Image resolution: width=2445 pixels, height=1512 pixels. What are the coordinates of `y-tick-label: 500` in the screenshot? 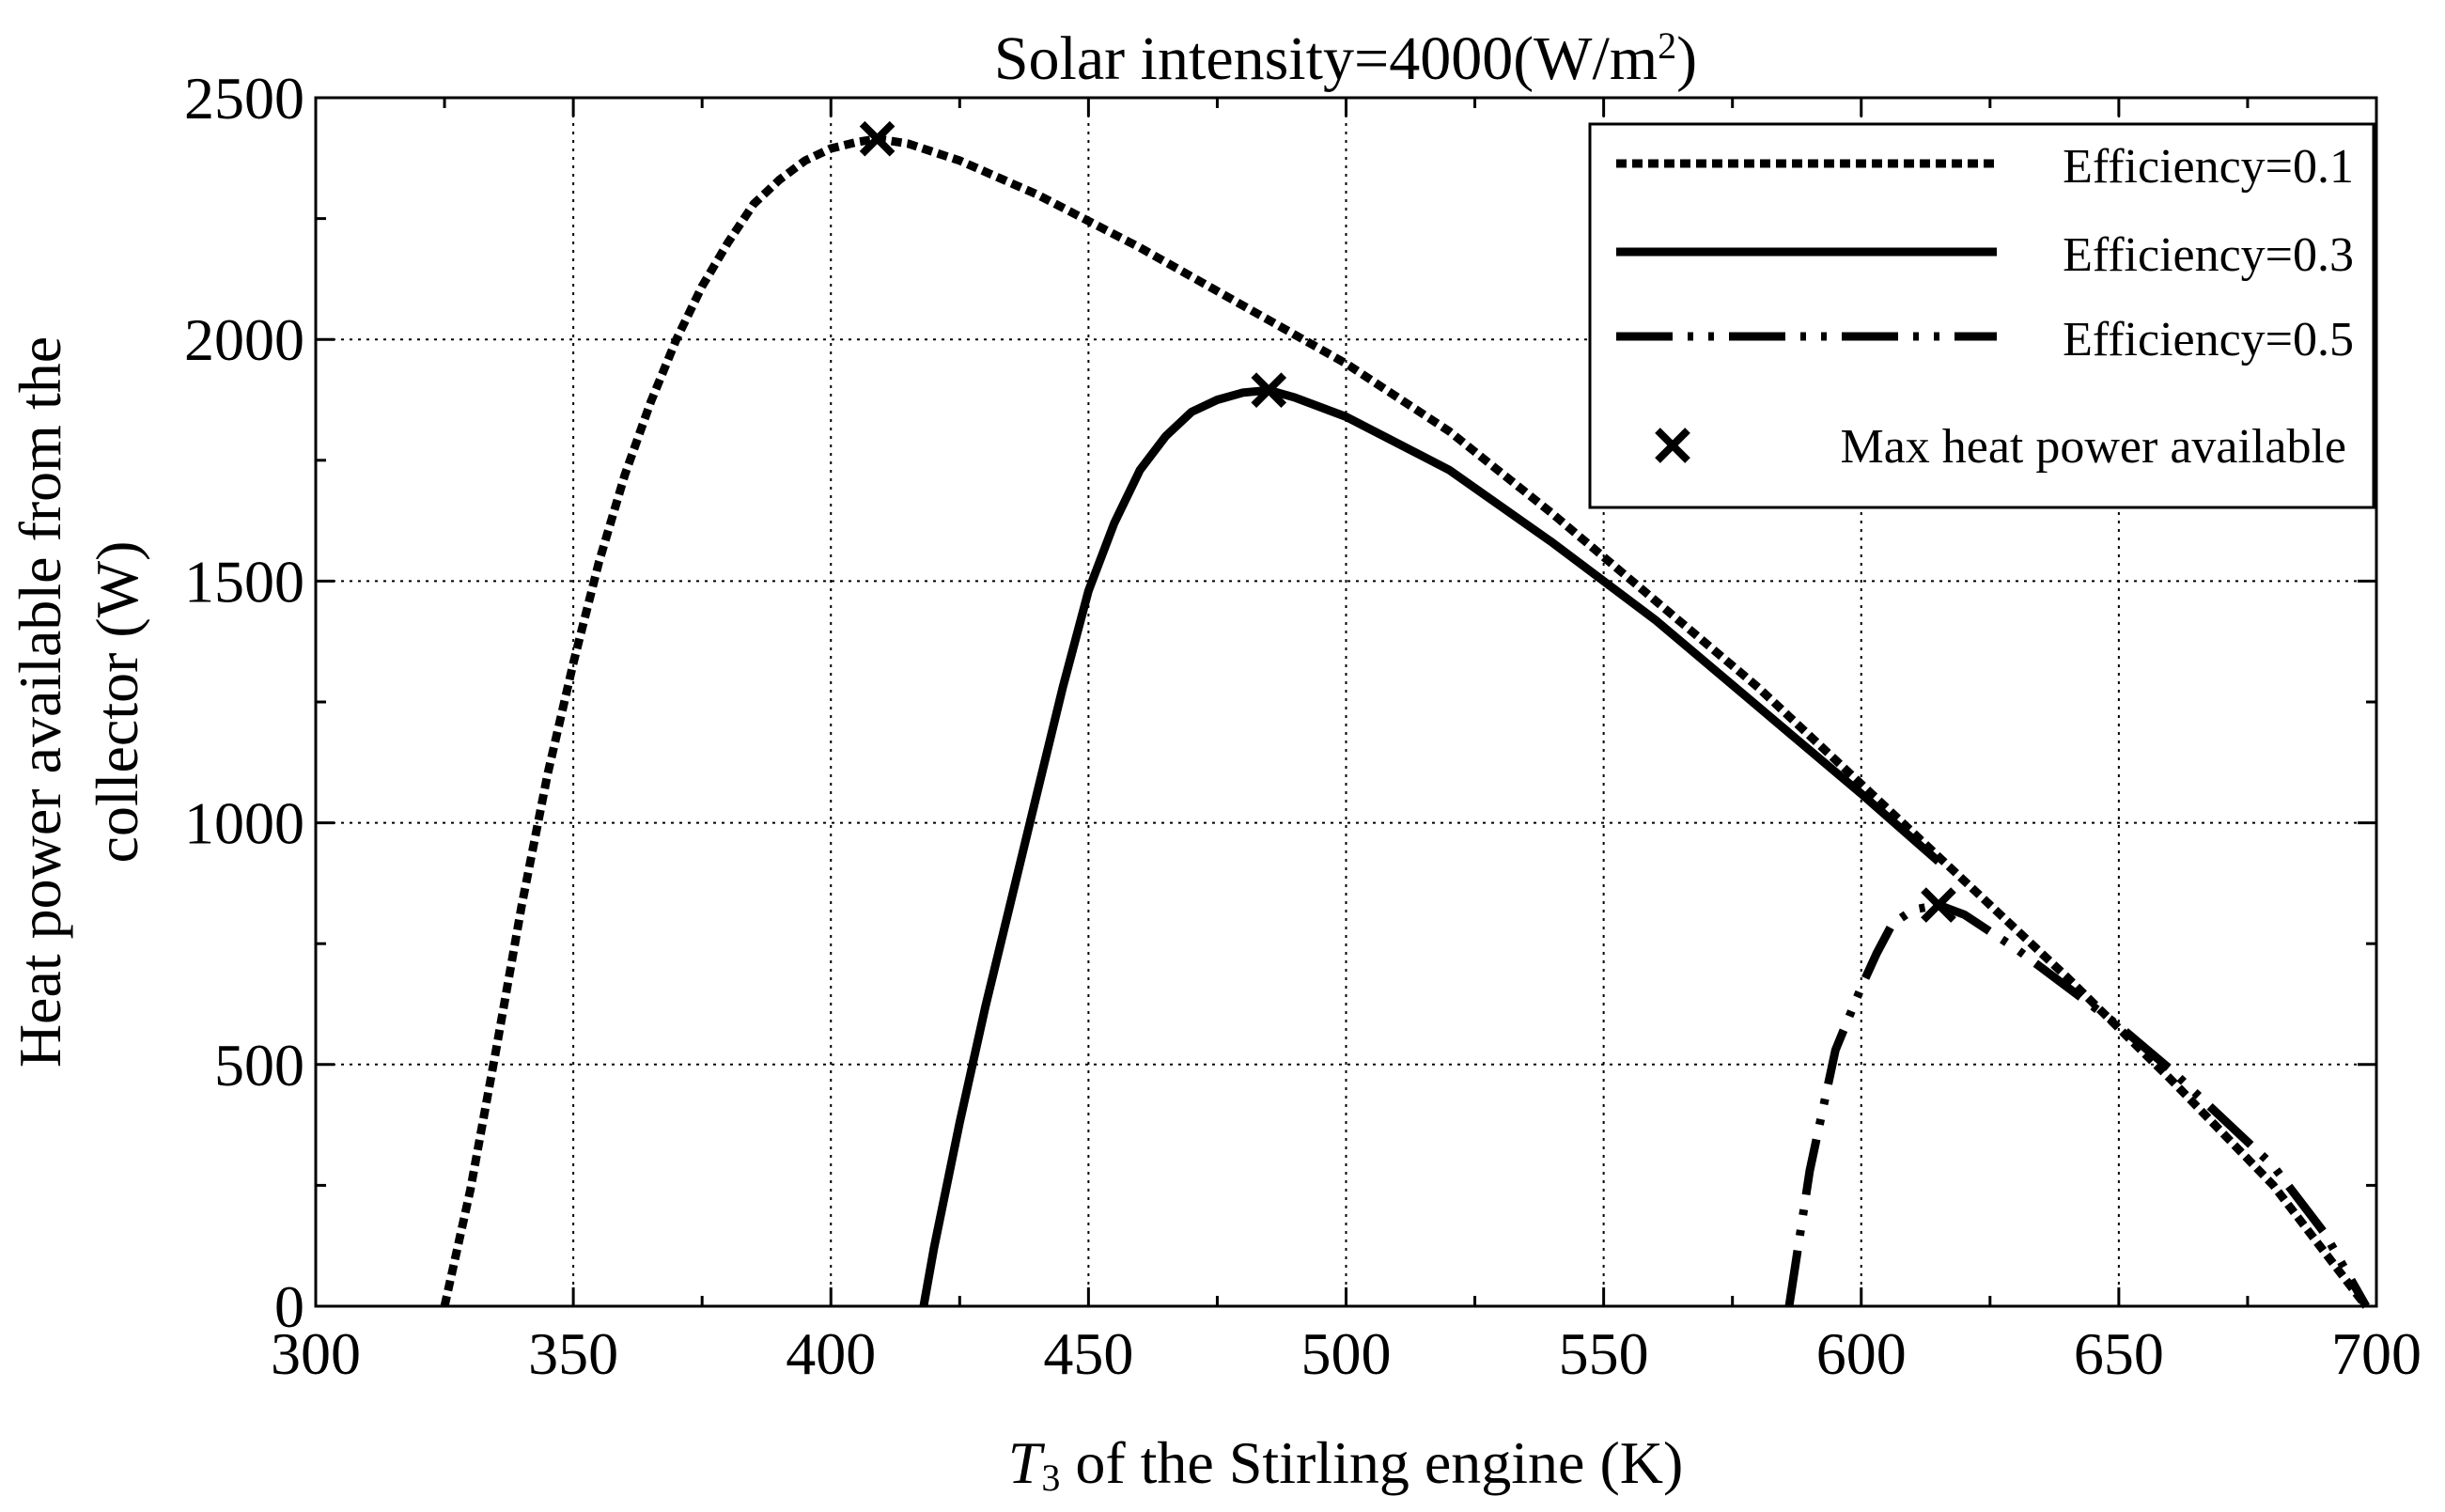 It's located at (259, 1065).